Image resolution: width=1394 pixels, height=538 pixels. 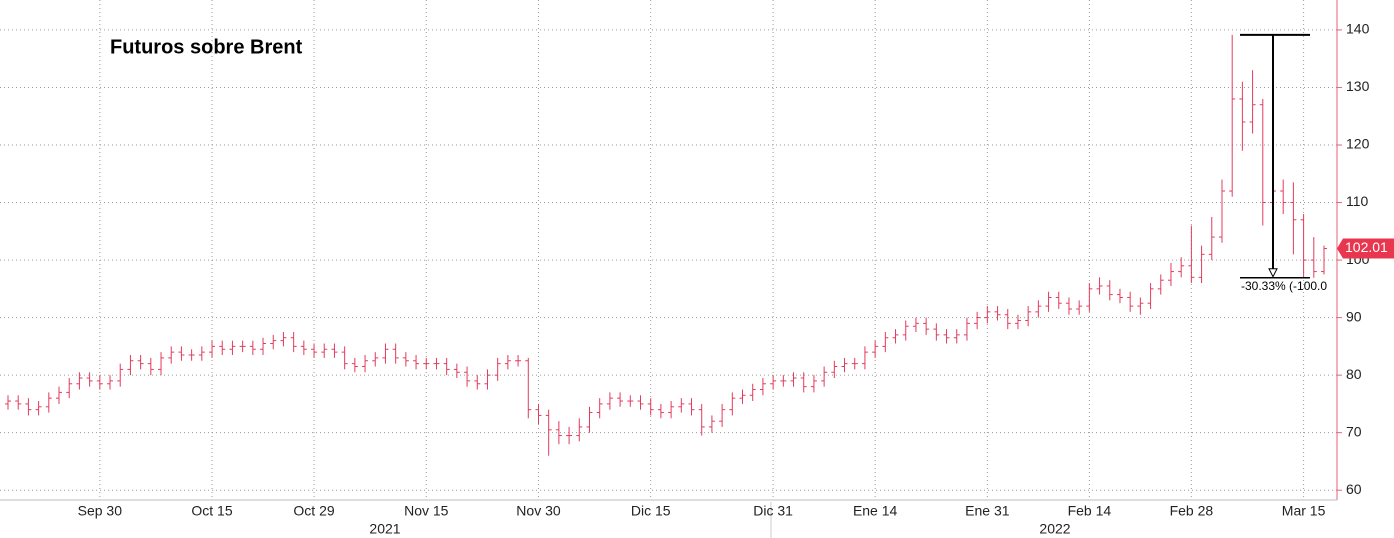 I want to click on x-tick-label: Oct 15, so click(x=211, y=511).